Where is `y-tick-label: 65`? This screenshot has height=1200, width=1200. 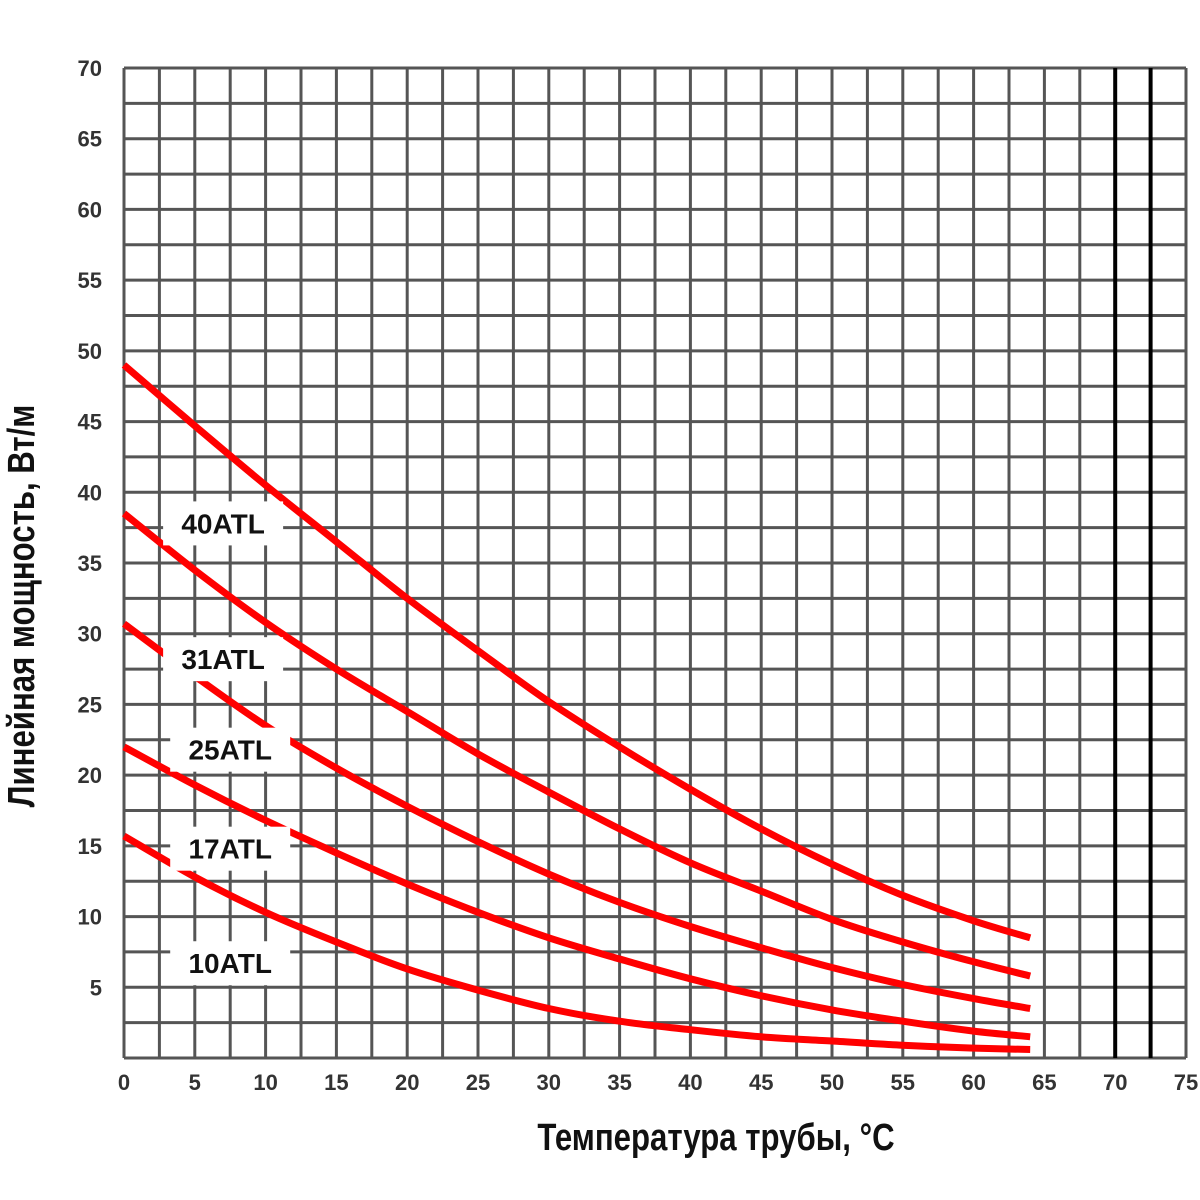
y-tick-label: 65 is located at coordinates (90, 139).